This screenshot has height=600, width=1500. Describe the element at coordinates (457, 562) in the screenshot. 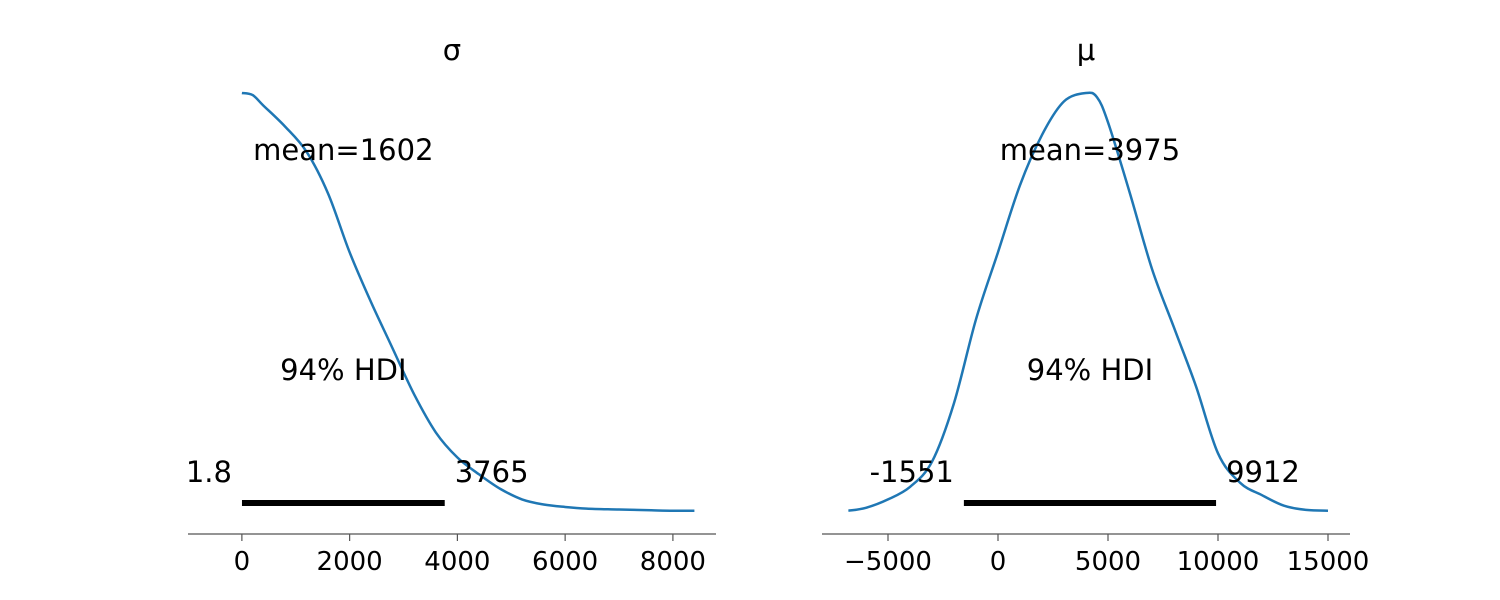

I see `x-tick-label: 4000` at that location.